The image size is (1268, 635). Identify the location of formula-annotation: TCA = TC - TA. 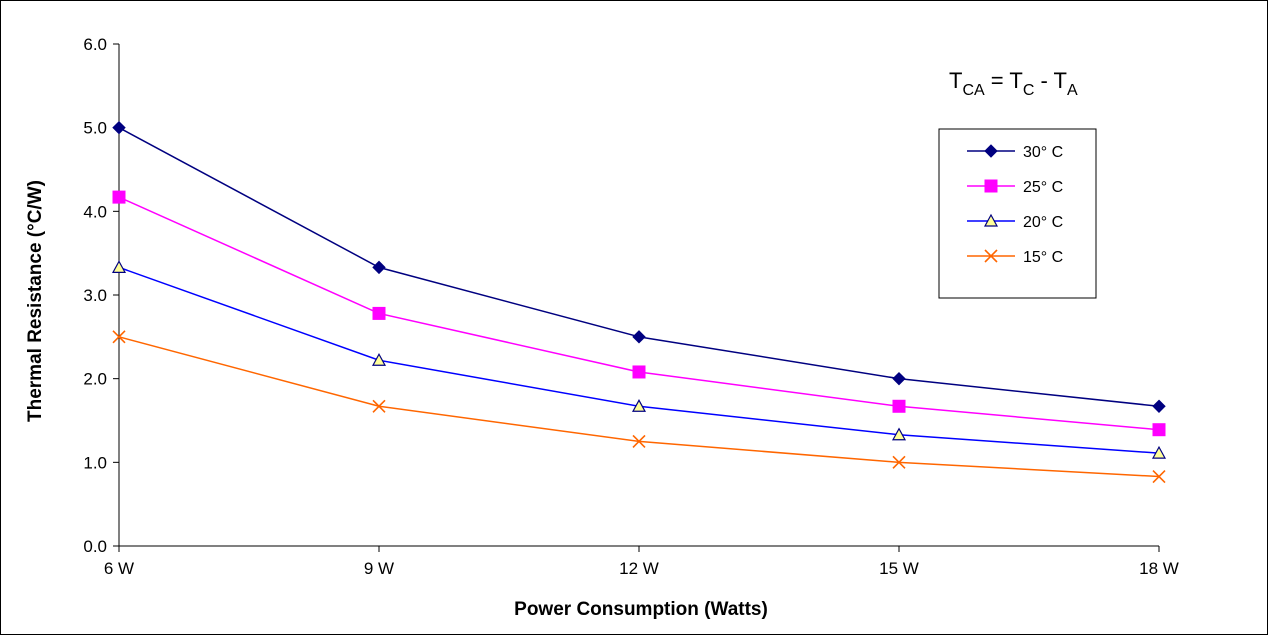
(1013, 83).